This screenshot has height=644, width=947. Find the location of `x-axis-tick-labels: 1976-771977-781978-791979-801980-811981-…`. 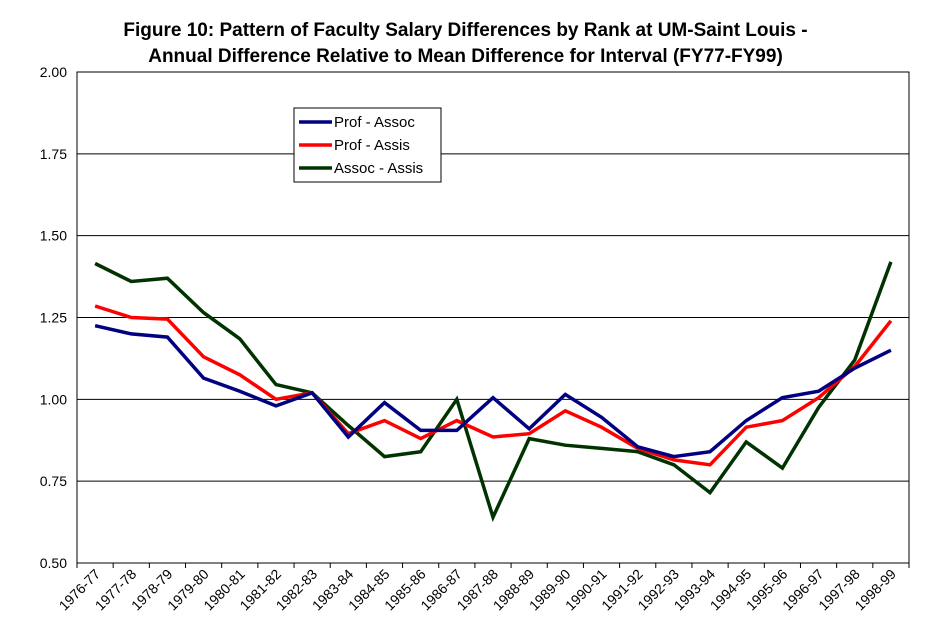

x-axis-tick-labels: 1976-771977-781978-791979-801980-811981-… is located at coordinates (483, 588).